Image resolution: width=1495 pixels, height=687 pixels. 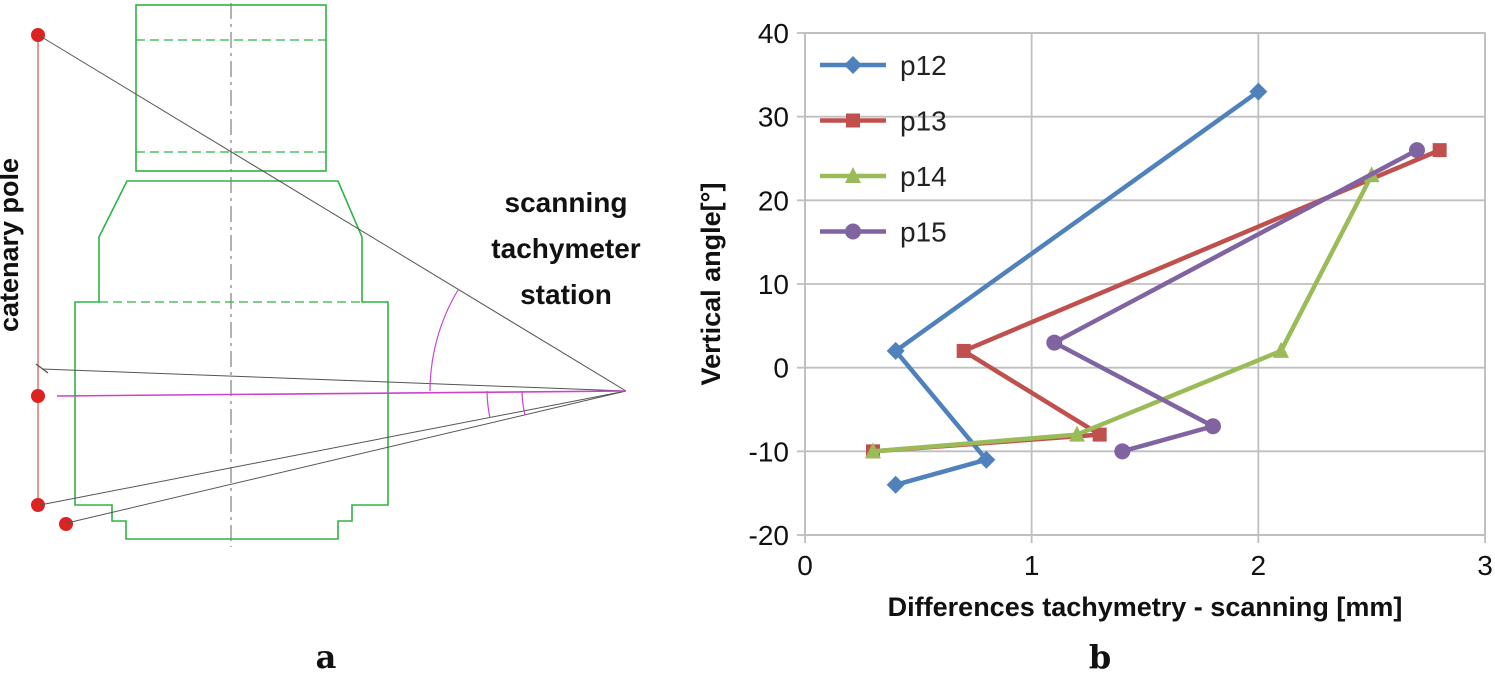 I want to click on legend-p12-label: p12, so click(x=923, y=65).